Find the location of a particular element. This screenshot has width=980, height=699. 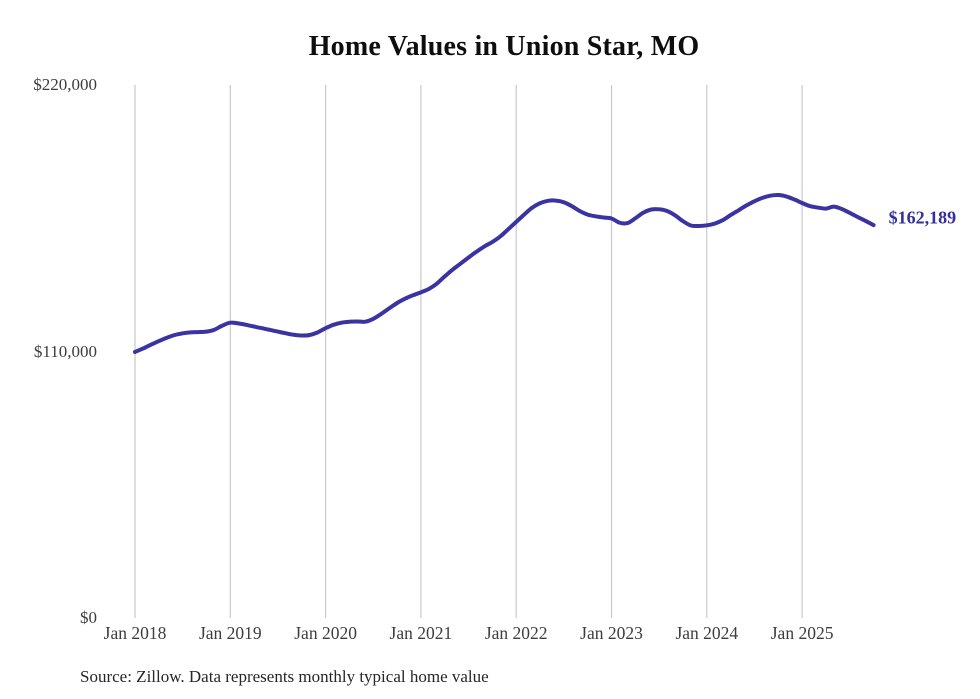

chart-title: Home Values in Union Star, MO is located at coordinates (504, 46).